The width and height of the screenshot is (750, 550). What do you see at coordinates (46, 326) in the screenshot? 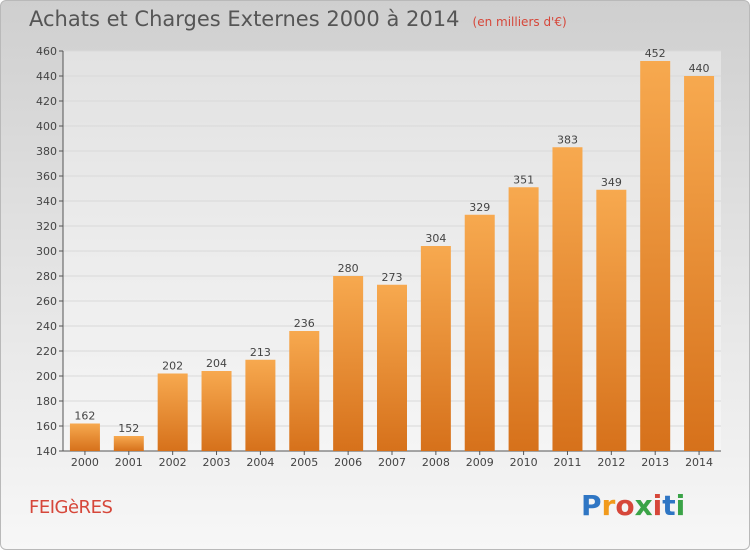
I see `y-tick-label: 240` at bounding box center [46, 326].